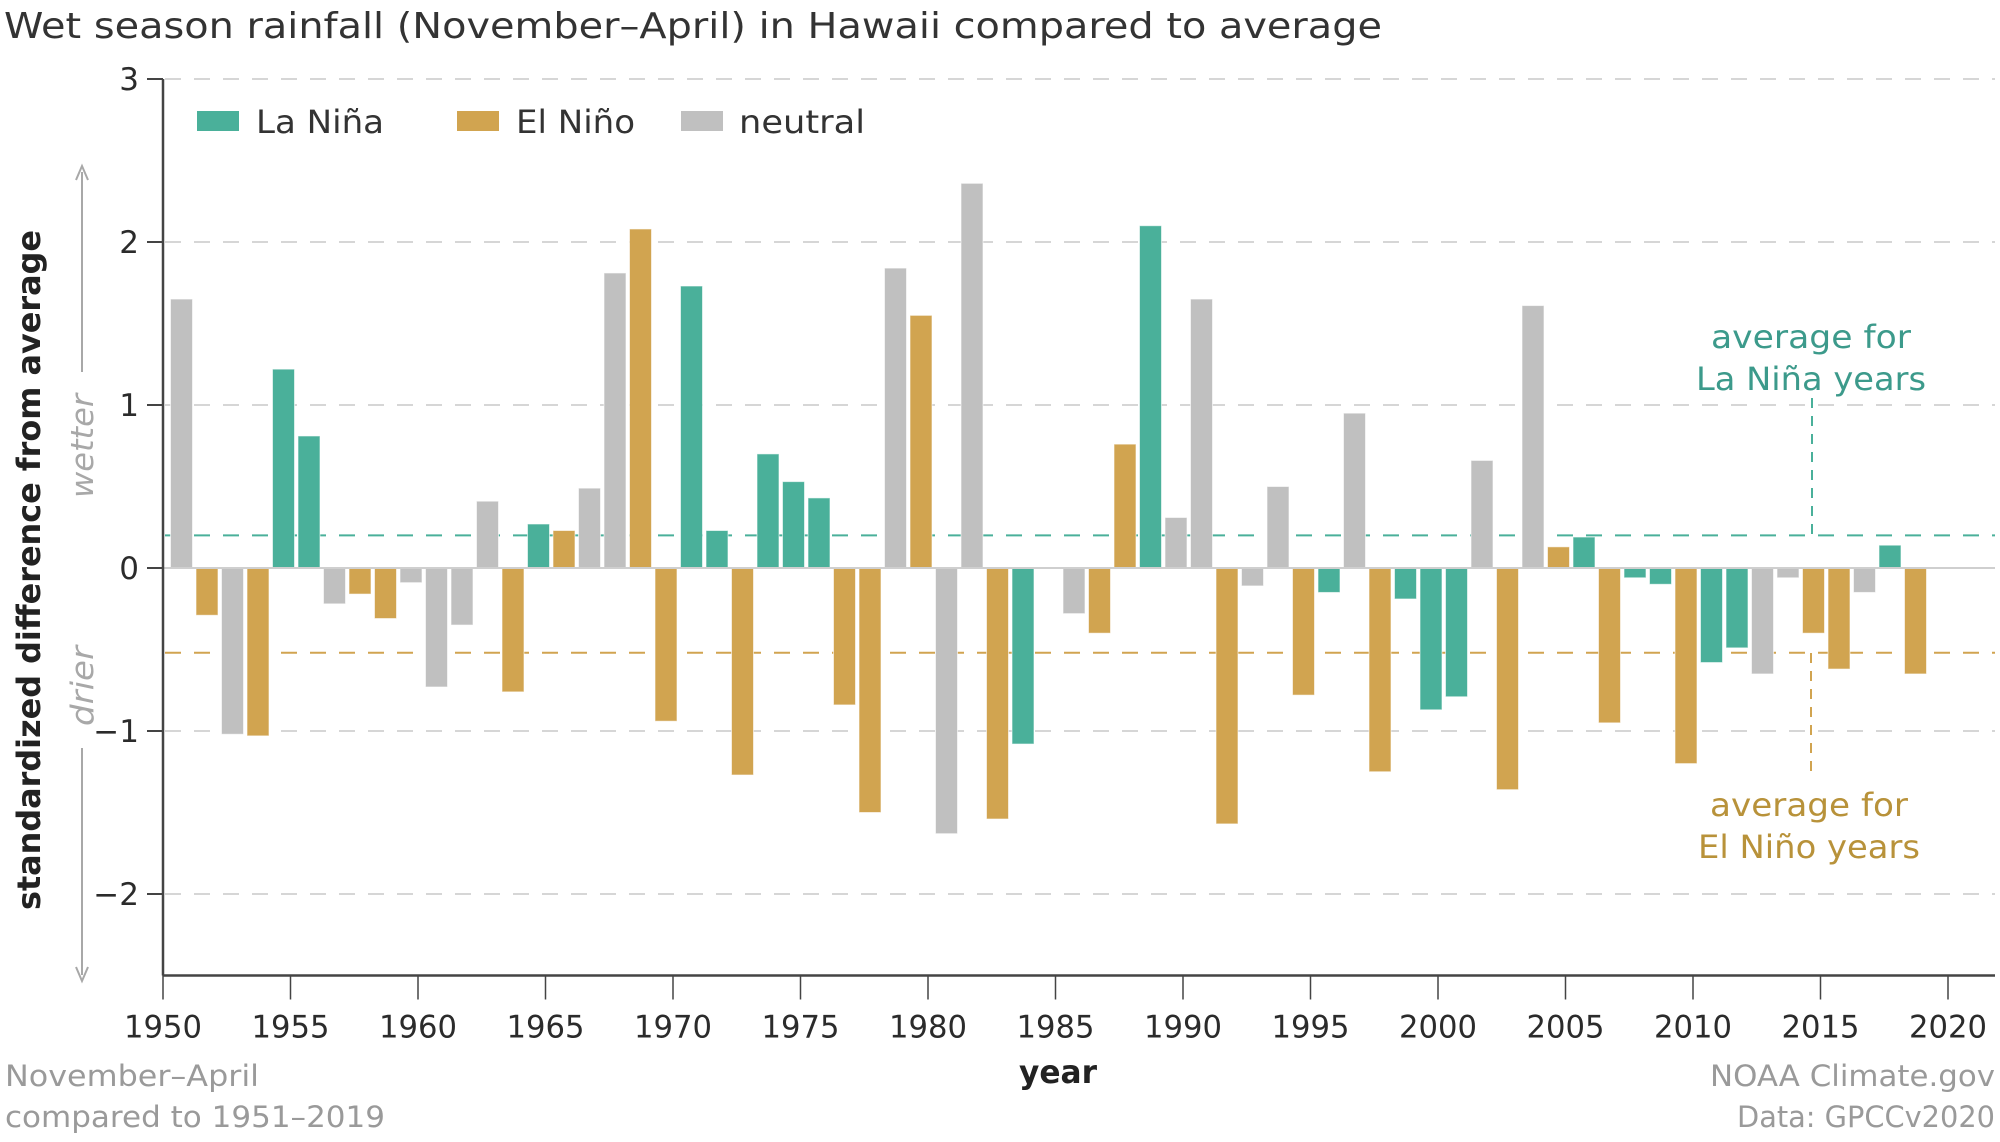 The height and width of the screenshot is (1142, 2000). What do you see at coordinates (1864, 580) in the screenshot?
I see `bar-2017` at bounding box center [1864, 580].